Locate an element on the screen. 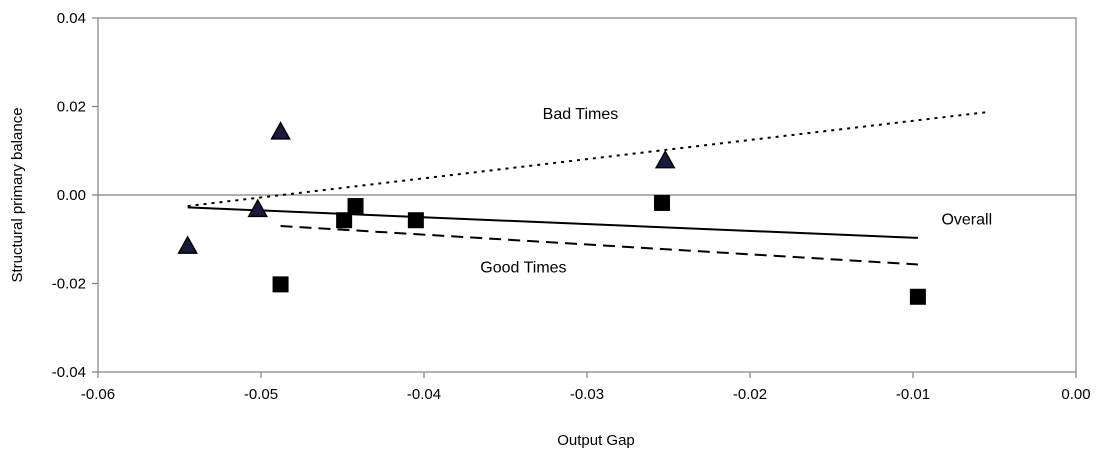 The width and height of the screenshot is (1098, 453). x-tick-label: 0.00 is located at coordinates (1075, 394).